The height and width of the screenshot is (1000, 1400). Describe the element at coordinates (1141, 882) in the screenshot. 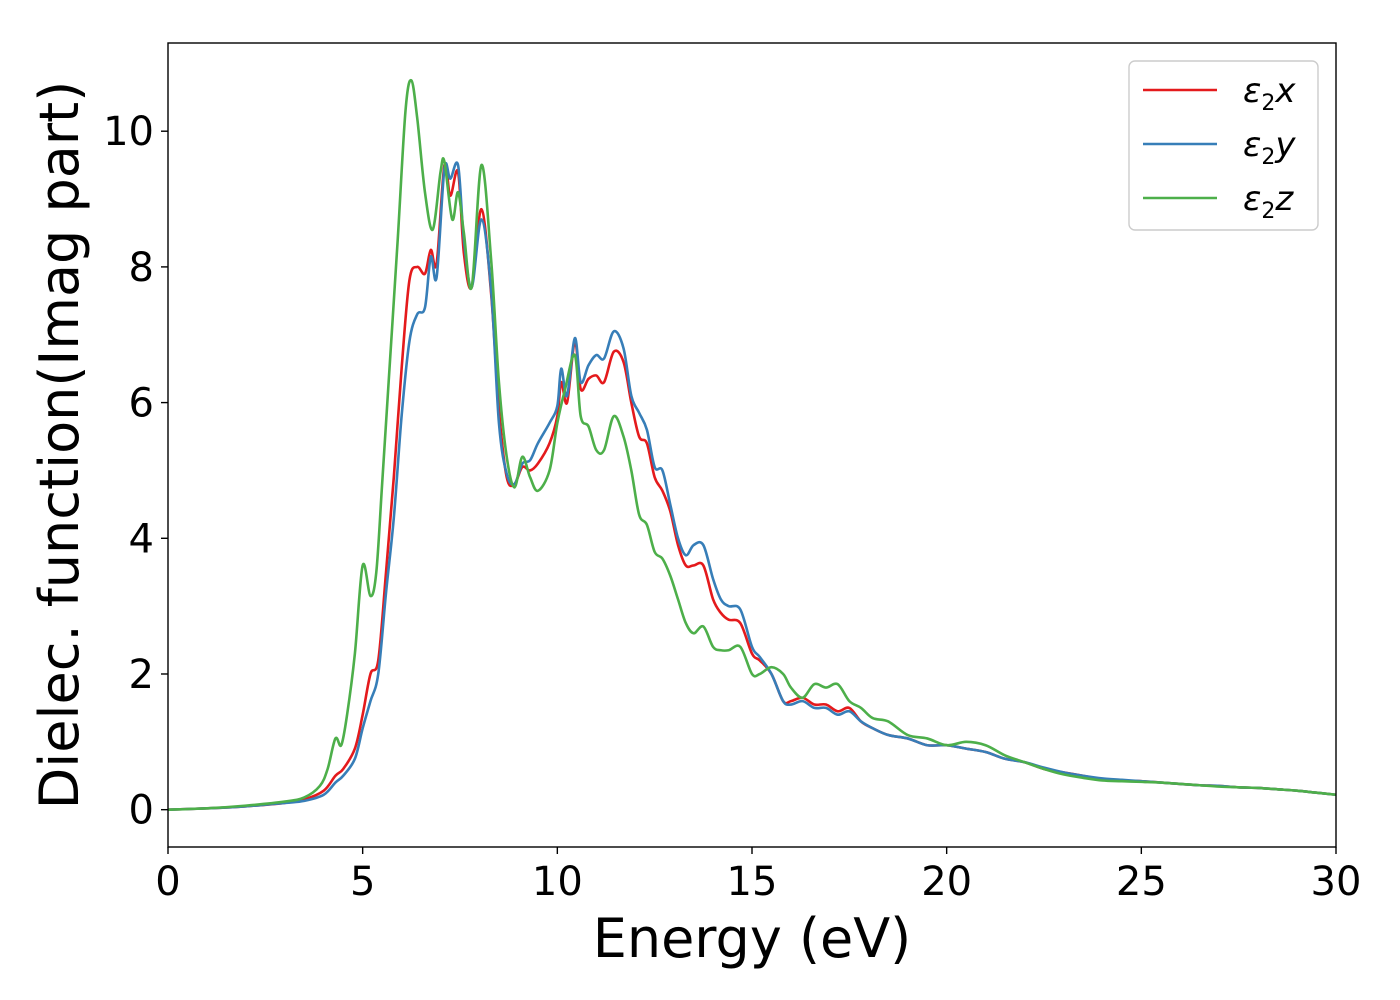

I see `x-tick-label: 25` at that location.